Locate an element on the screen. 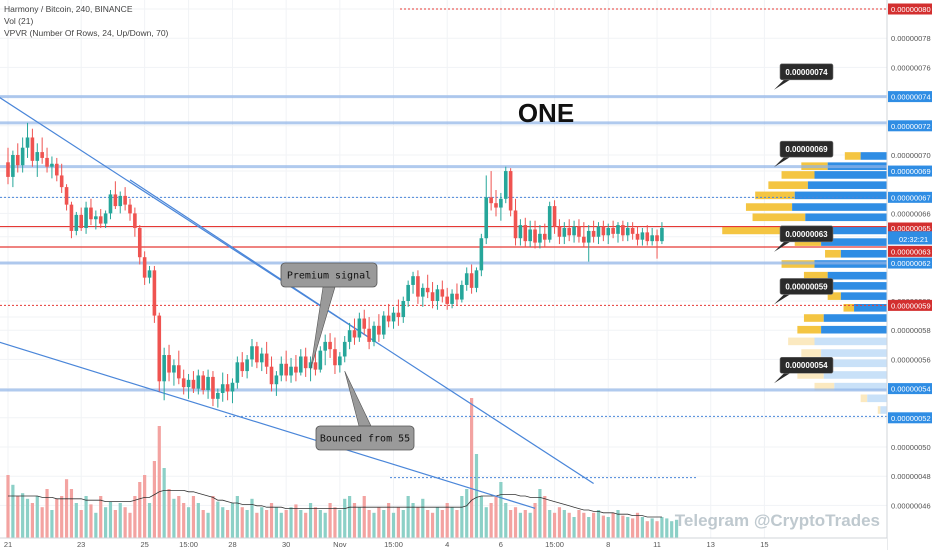 The width and height of the screenshot is (932, 550). price-tick-label: 0.00000078 is located at coordinates (911, 38).